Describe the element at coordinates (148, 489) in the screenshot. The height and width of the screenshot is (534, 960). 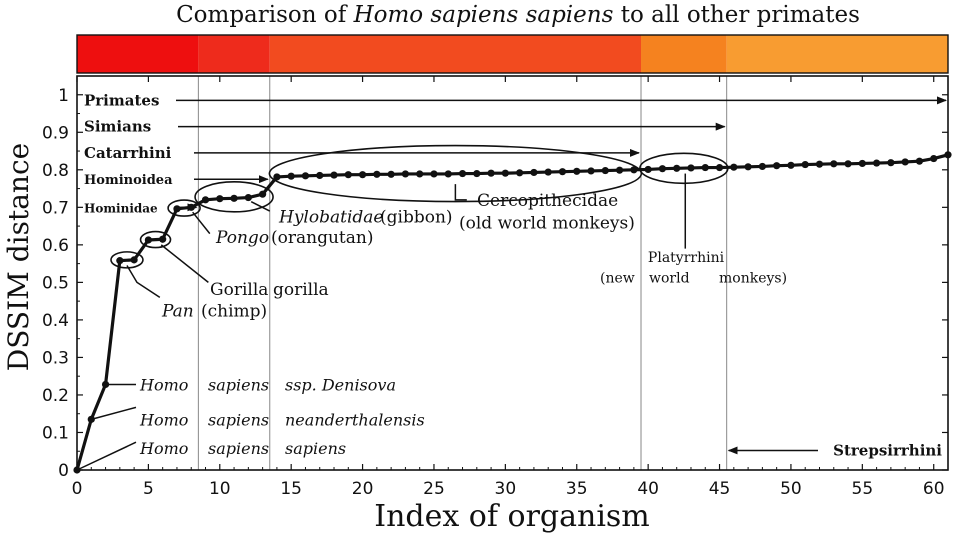
I see `x-tick-label: 5` at that location.